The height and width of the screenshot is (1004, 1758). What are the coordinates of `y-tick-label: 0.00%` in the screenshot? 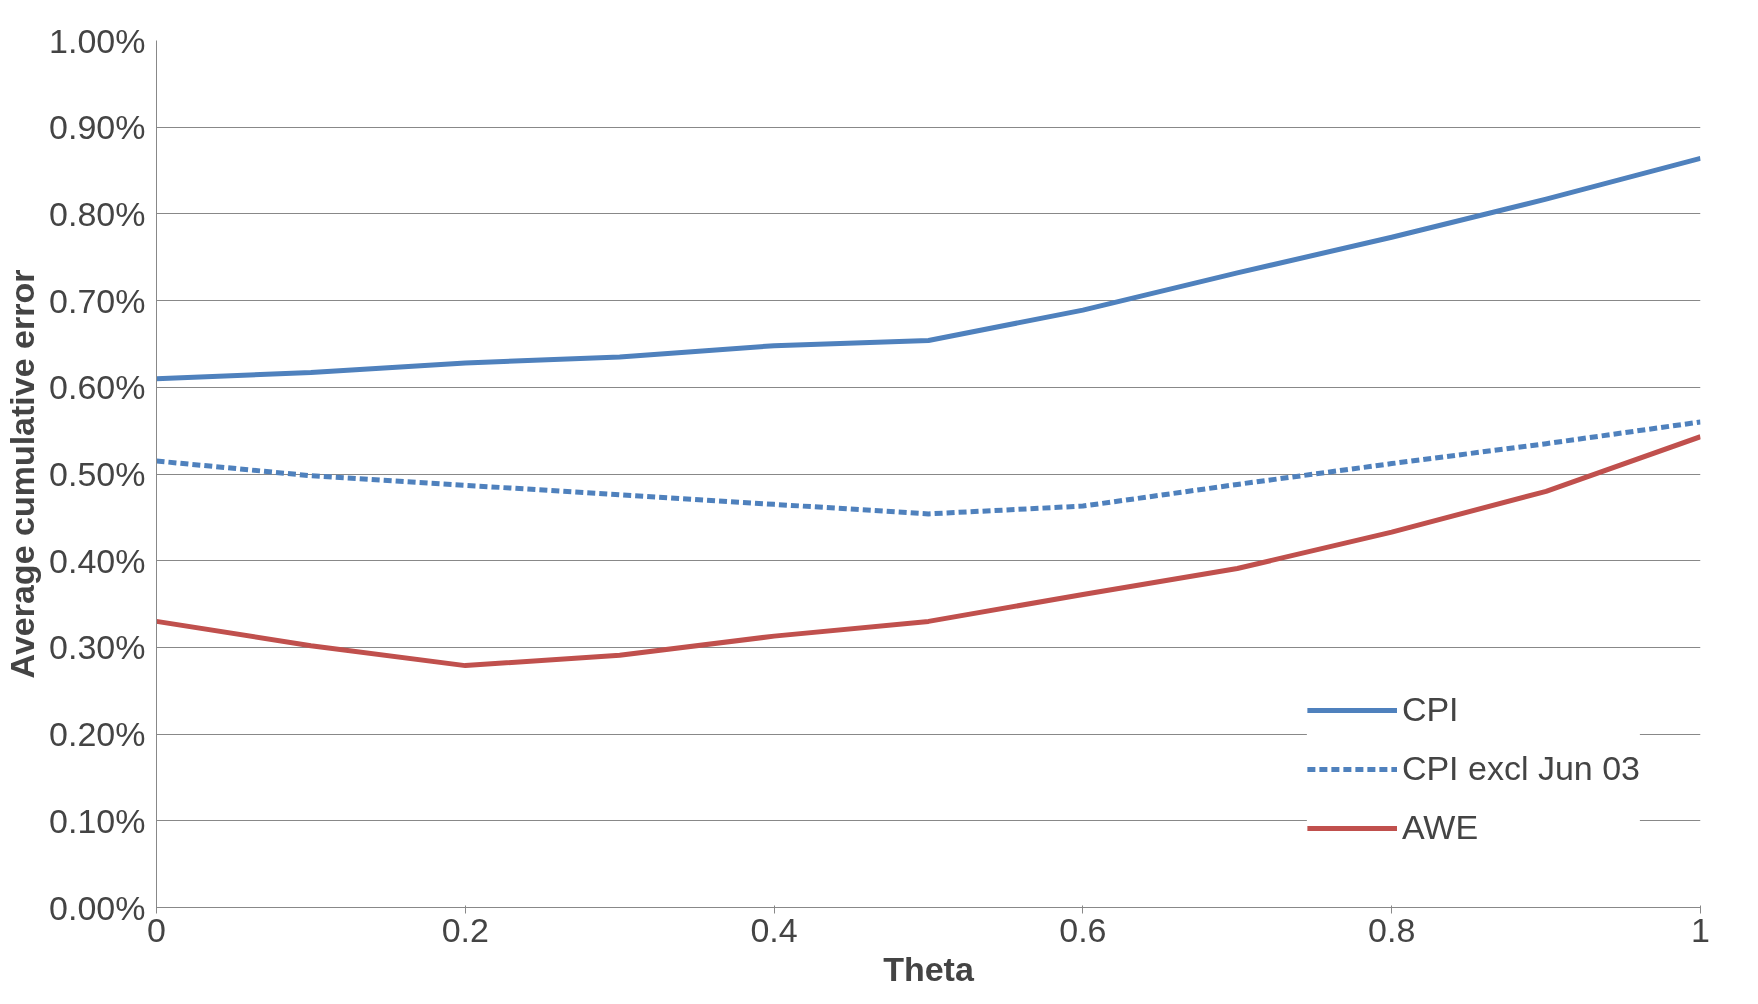 It's located at (97, 907).